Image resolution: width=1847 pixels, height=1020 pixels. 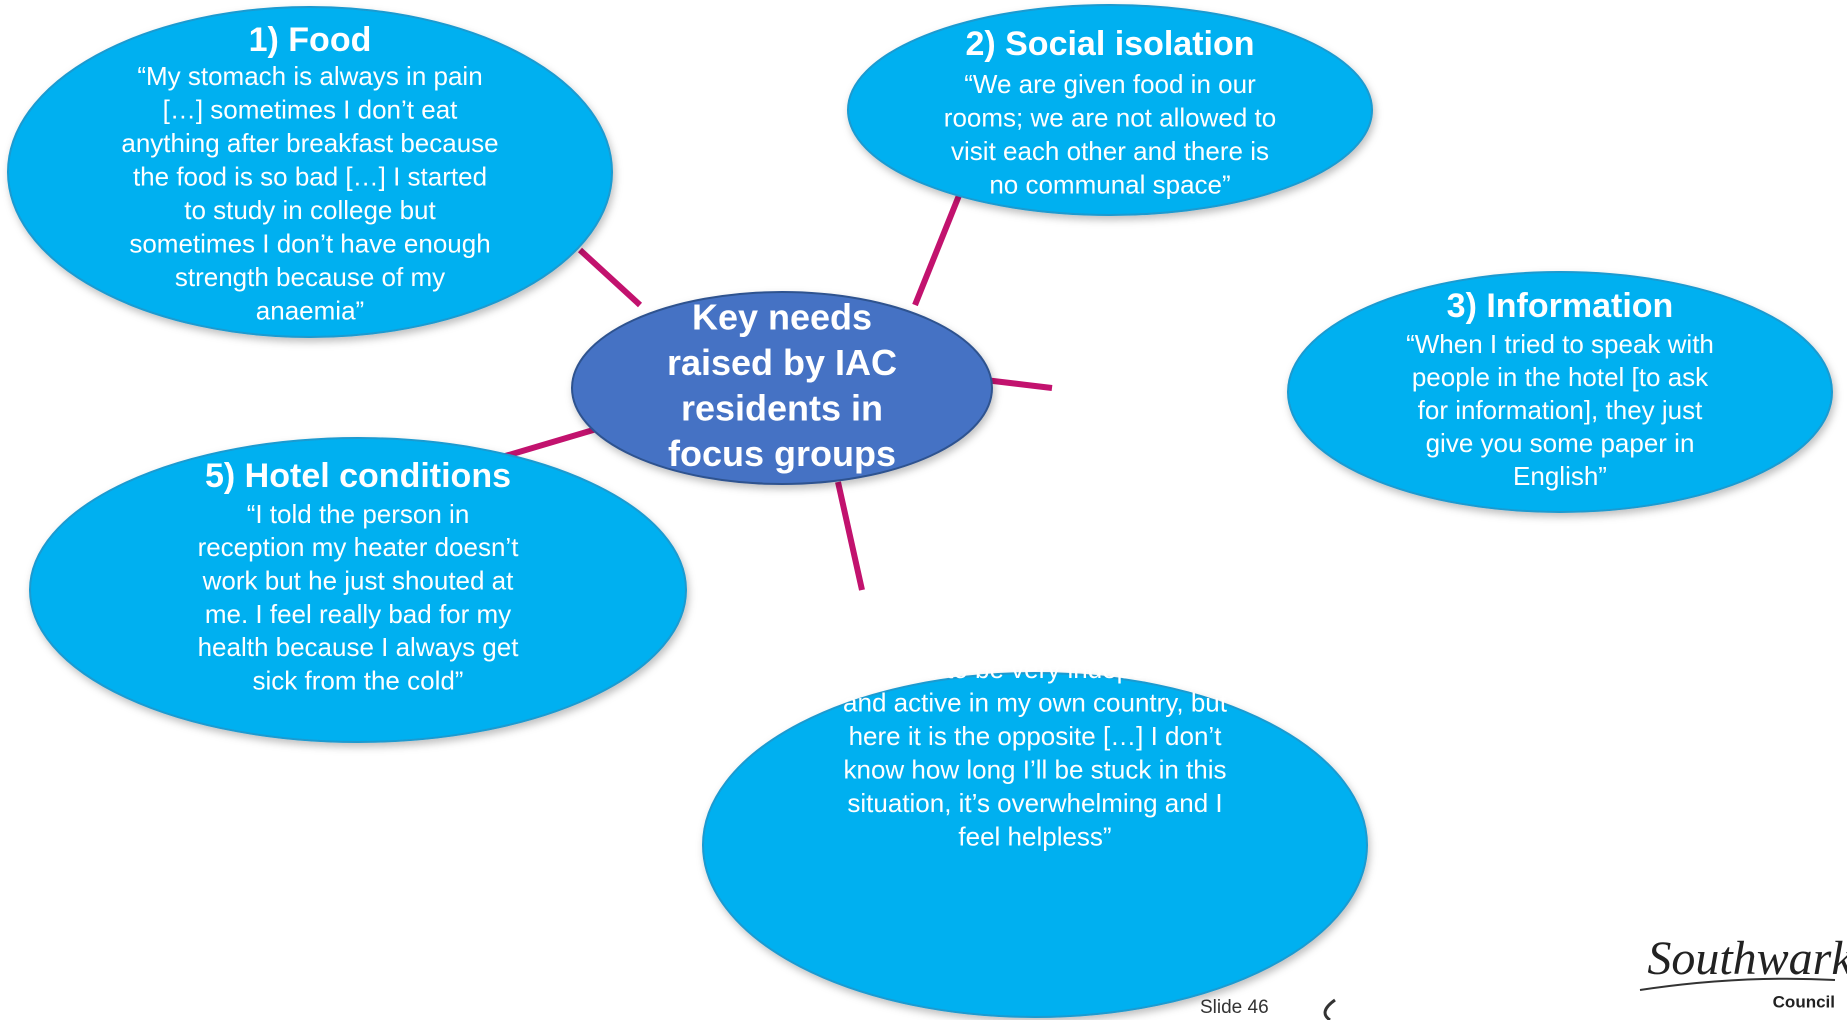 What do you see at coordinates (1036, 736) in the screenshot?
I see `quote-line: here it is the opposite […] I don’t` at bounding box center [1036, 736].